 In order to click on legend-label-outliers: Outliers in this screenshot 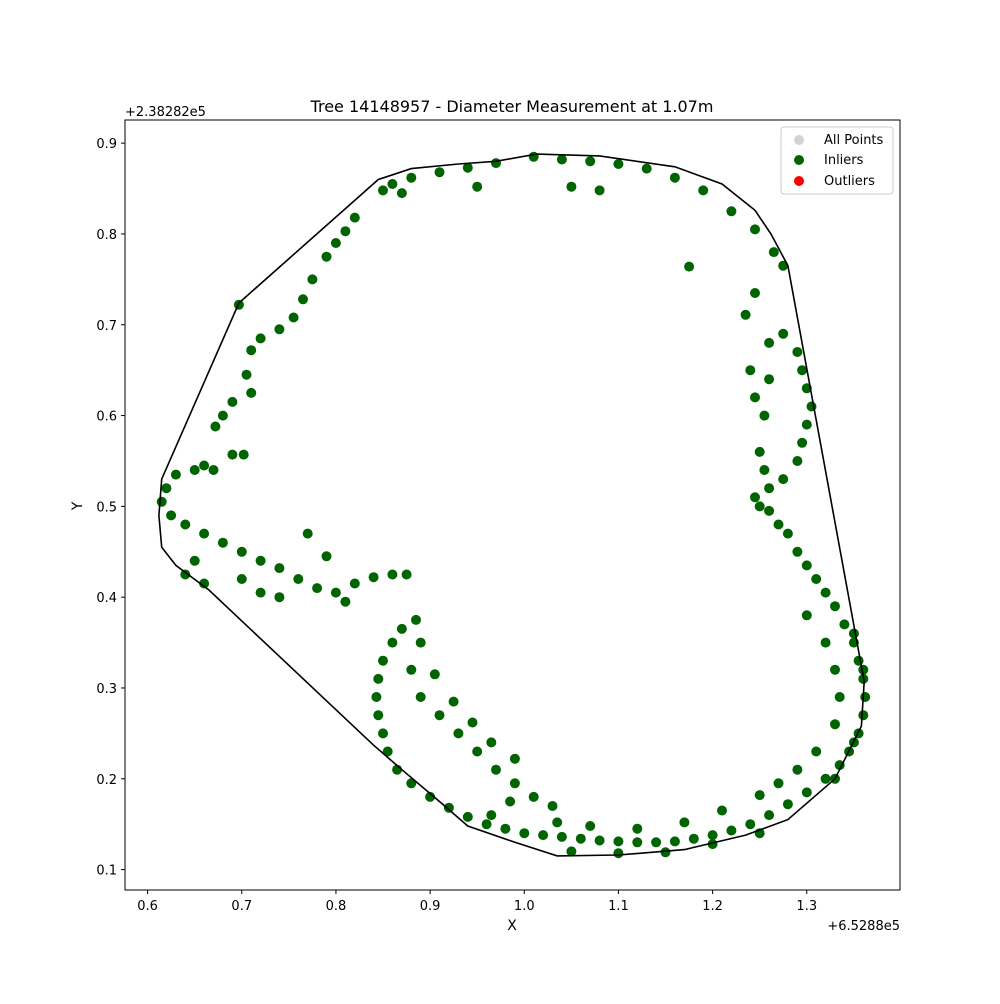, I will do `click(849, 181)`.